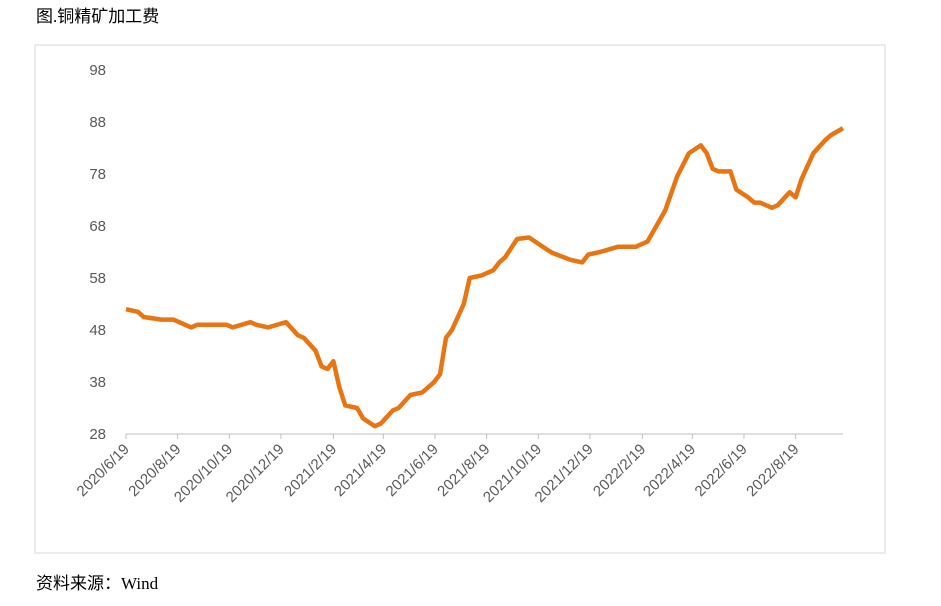  I want to click on y-tick-label: 28, so click(97, 434).